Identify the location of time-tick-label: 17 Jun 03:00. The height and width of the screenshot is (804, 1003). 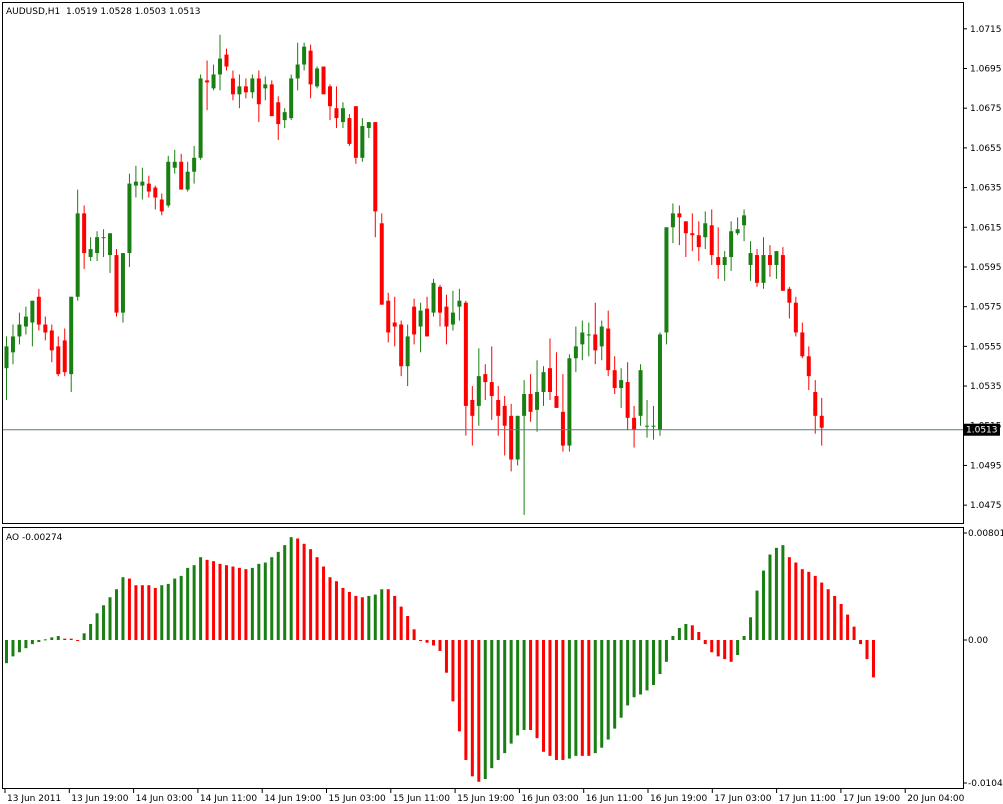
(742, 799).